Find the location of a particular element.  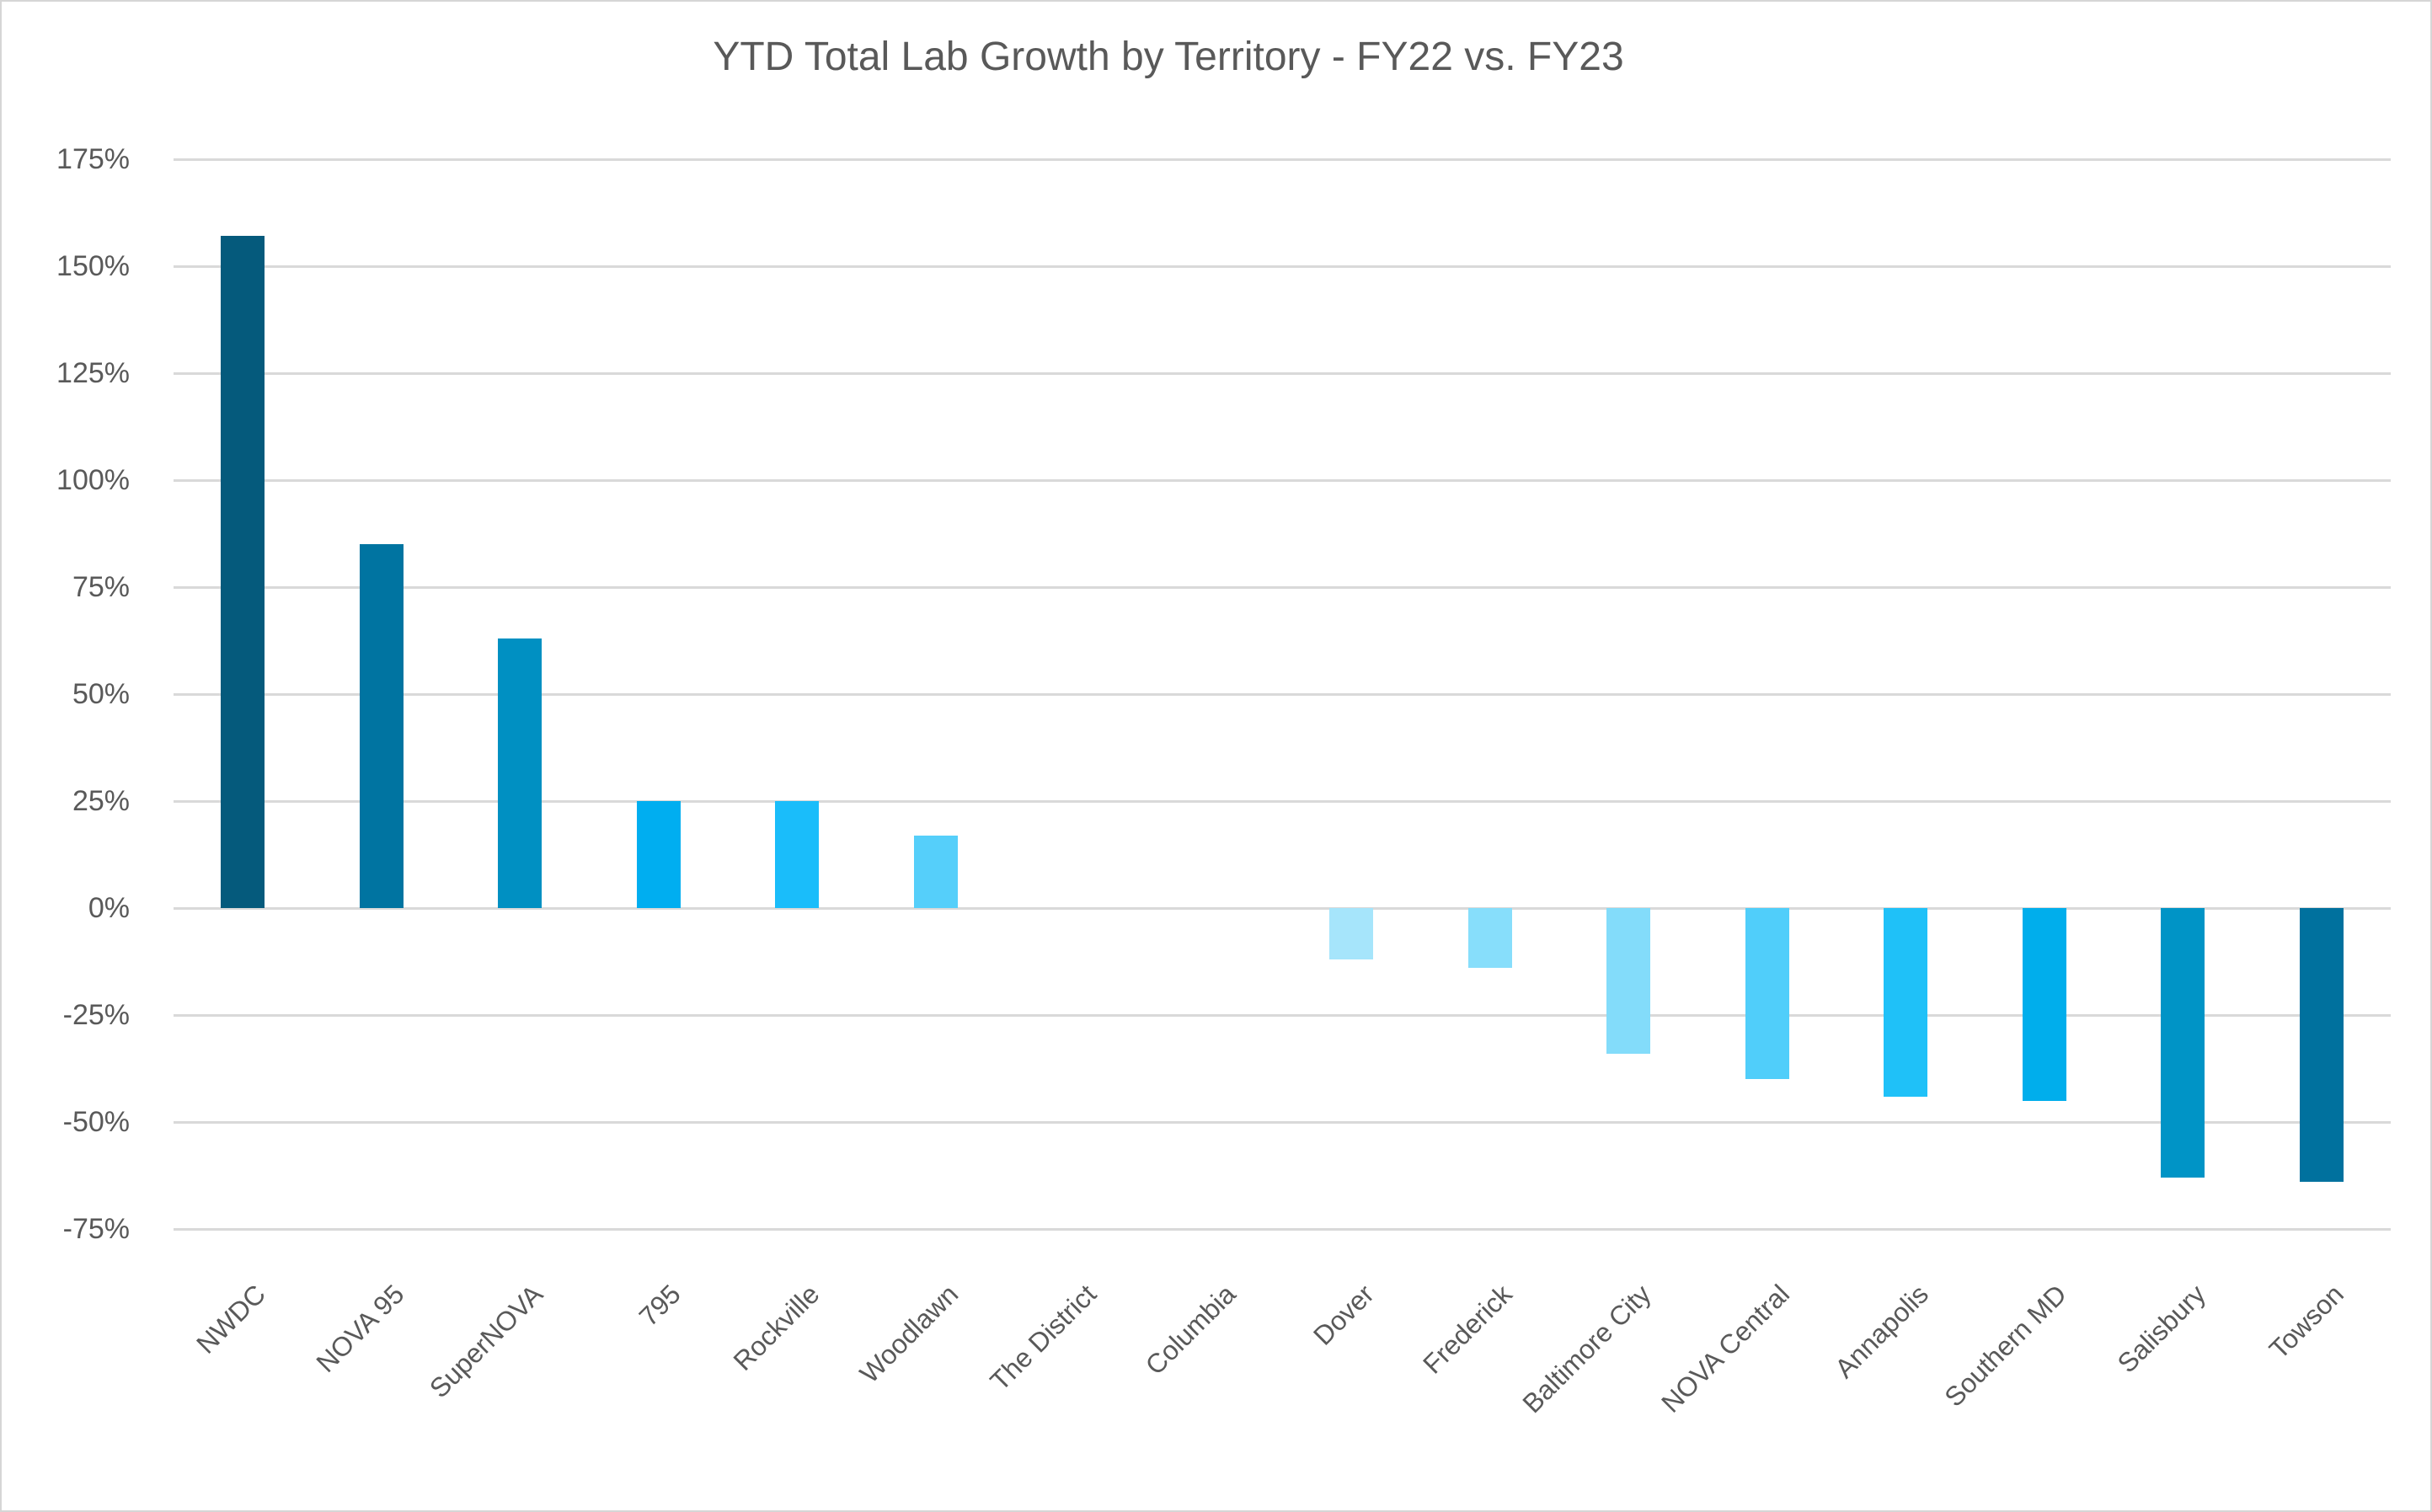

y-axis-tick-label: 0% is located at coordinates (109, 908).